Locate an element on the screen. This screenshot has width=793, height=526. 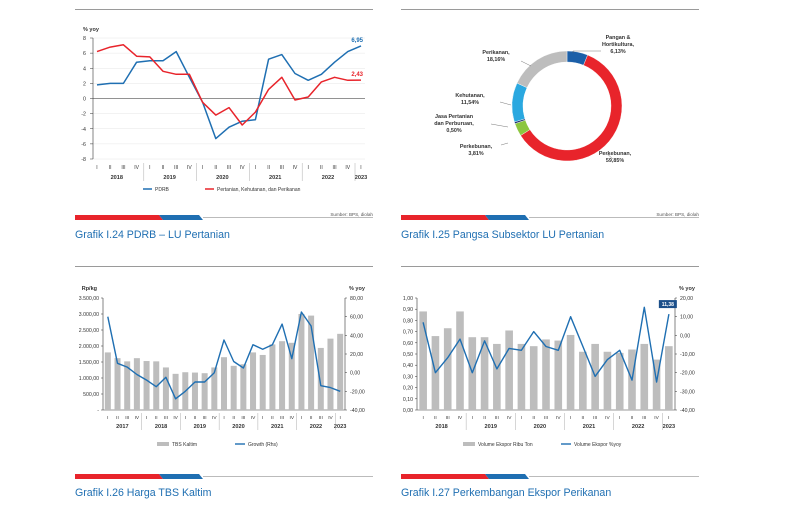
slice-label: Hortikultura, is located at coordinates (618, 45).